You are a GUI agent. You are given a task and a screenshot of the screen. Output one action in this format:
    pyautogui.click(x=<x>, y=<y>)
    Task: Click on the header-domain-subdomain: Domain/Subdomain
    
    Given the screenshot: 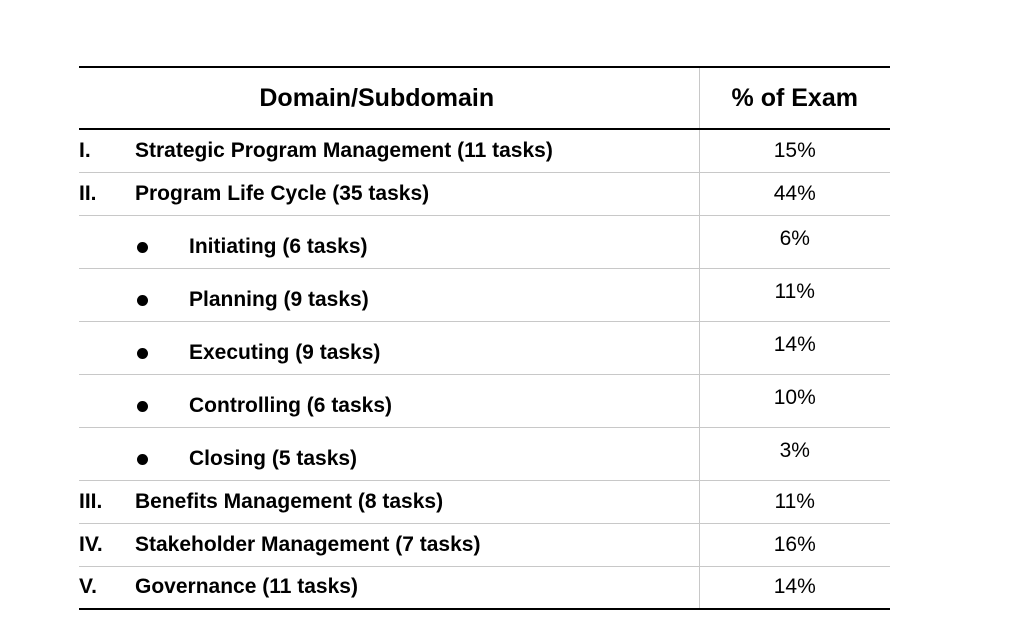 What is the action you would take?
    pyautogui.click(x=389, y=98)
    